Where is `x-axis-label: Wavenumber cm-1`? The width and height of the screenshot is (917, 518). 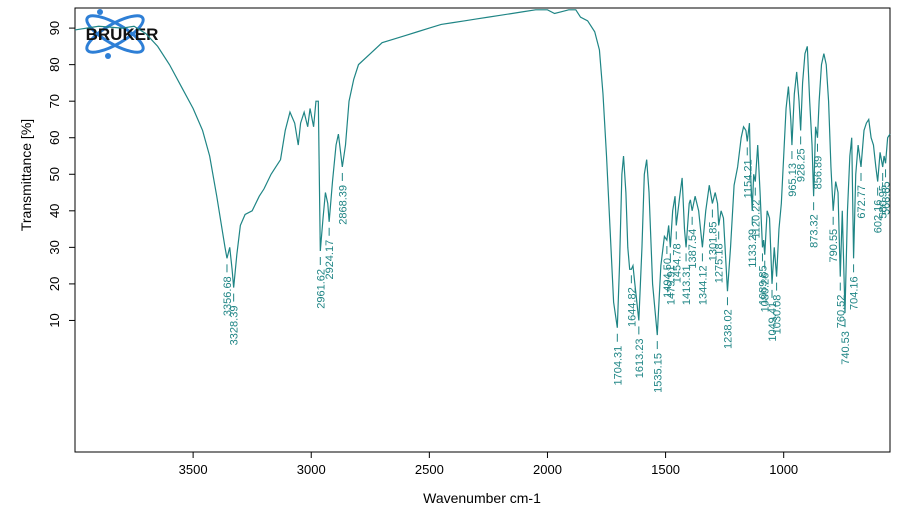 x-axis-label: Wavenumber cm-1 is located at coordinates (482, 498).